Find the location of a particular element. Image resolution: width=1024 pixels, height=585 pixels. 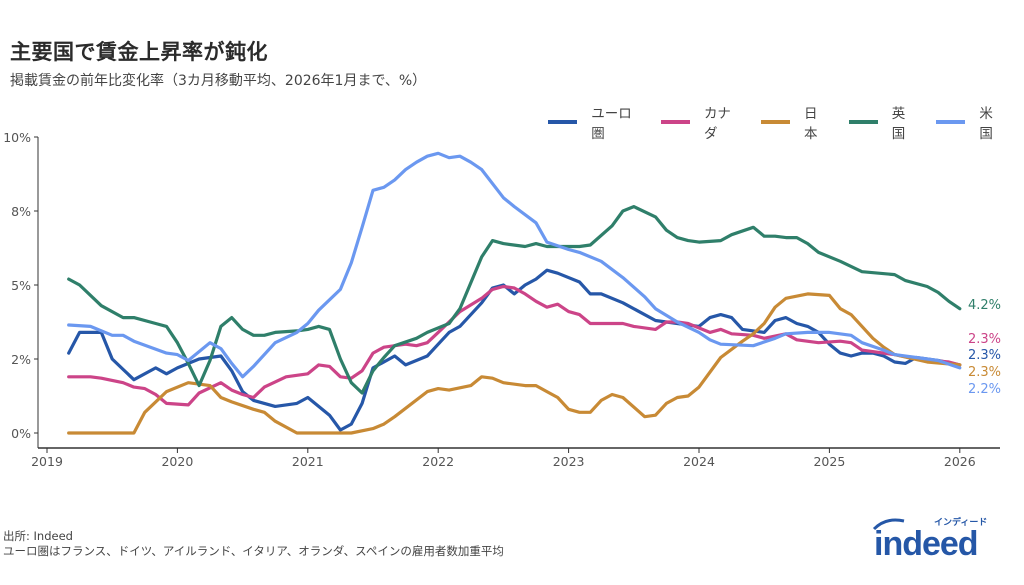

legend-item-canada: カナダ is located at coordinates (700, 122).